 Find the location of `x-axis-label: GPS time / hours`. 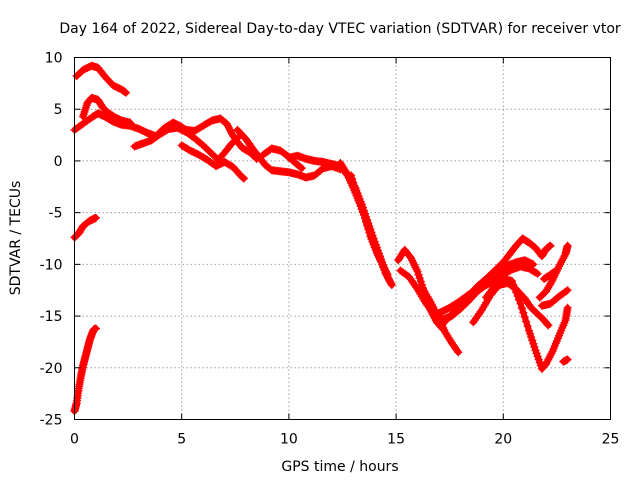

x-axis-label: GPS time / hours is located at coordinates (339, 467).